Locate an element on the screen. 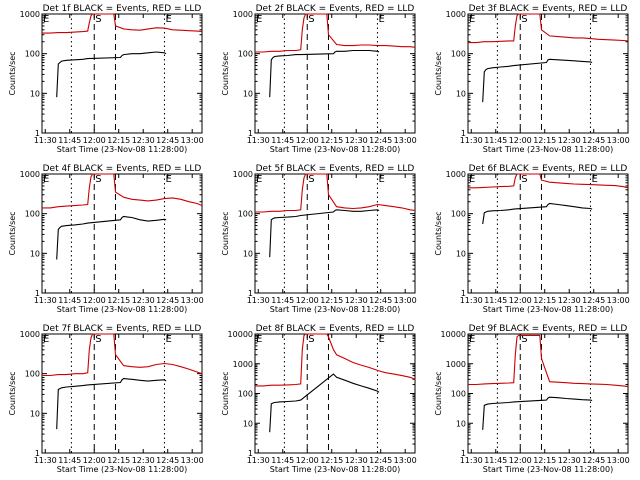 The image size is (640, 480). chart-title: Det 8f BLACK = Events, RED = LLD is located at coordinates (335, 329).